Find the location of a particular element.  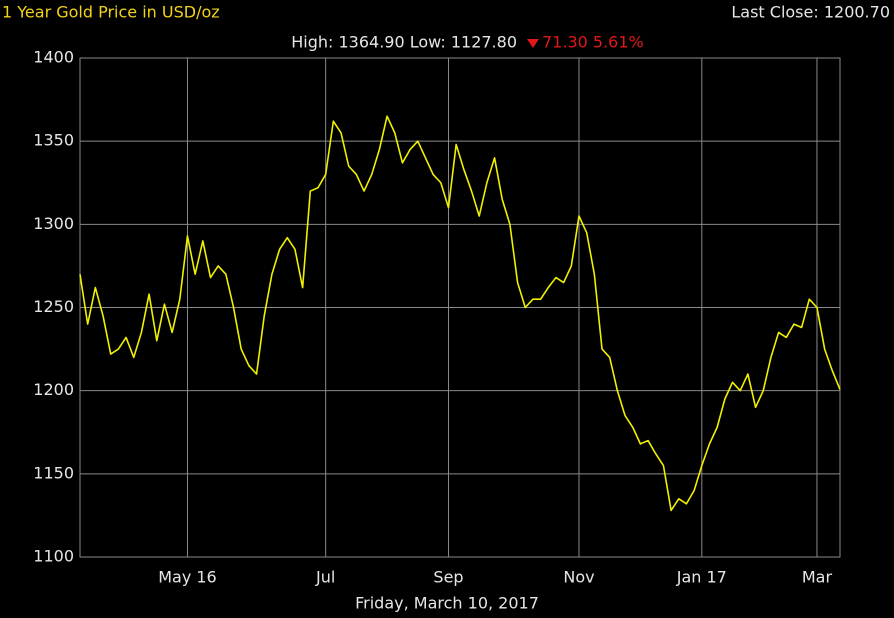

y-tick-label: 1150 is located at coordinates (53, 472).